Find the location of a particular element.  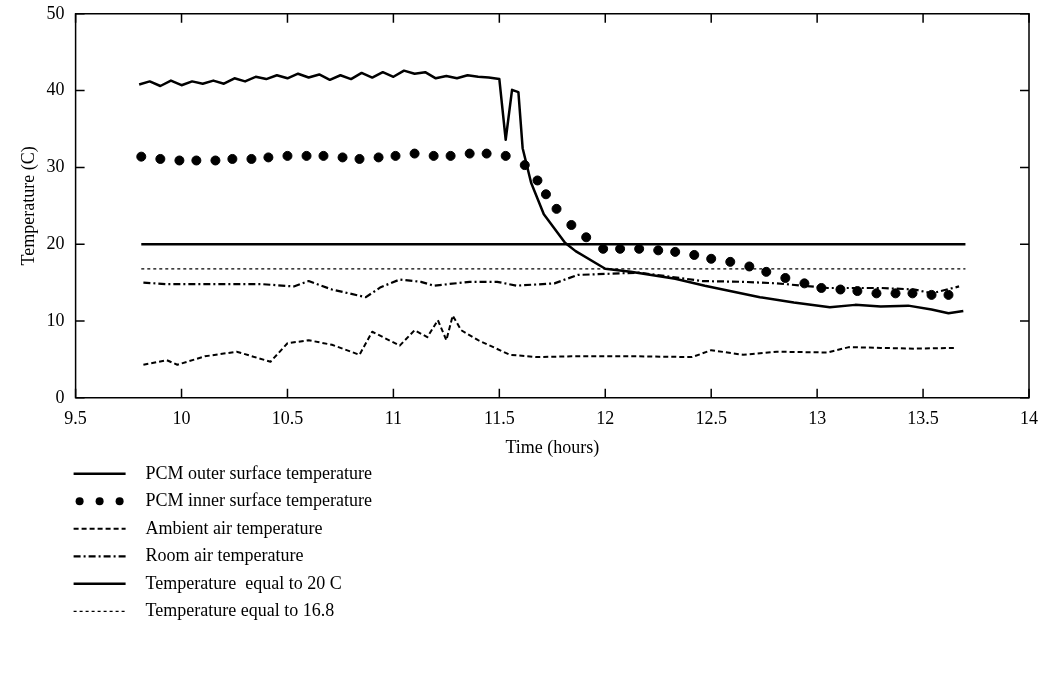

x-tick-label: 11 is located at coordinates (393, 418).